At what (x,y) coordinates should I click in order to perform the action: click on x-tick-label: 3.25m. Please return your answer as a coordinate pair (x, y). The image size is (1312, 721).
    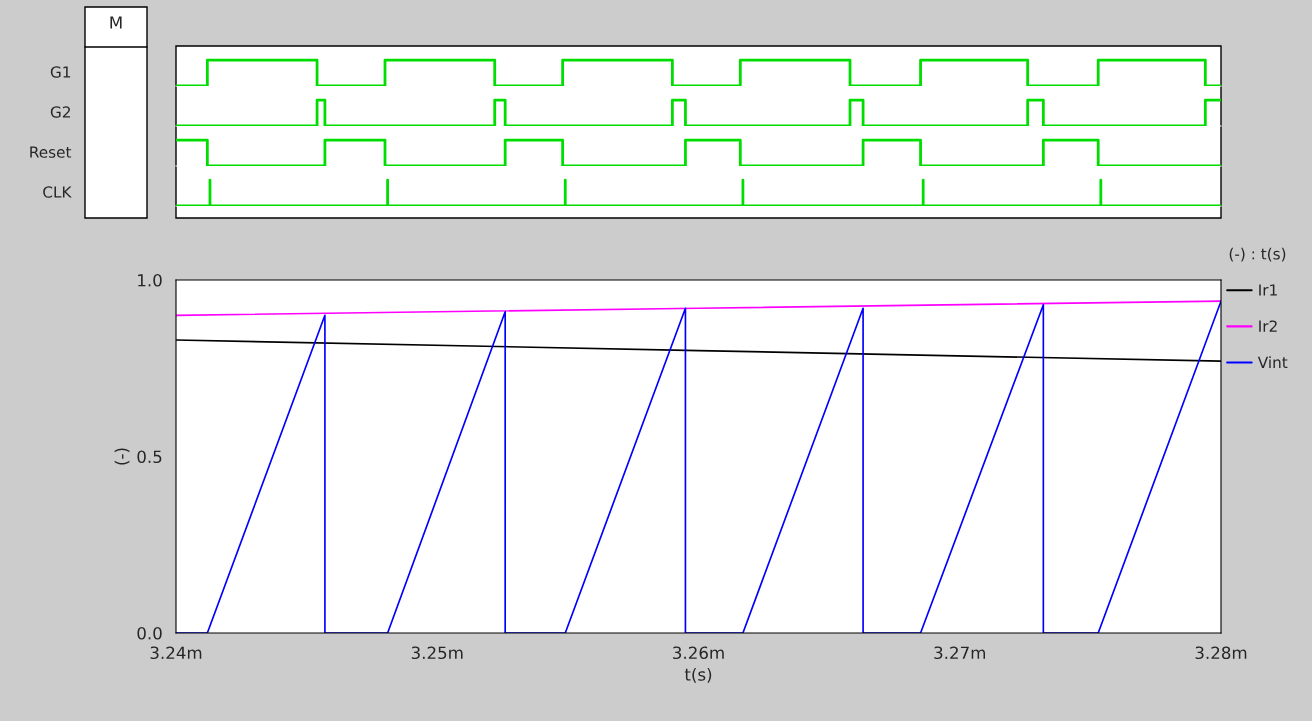
    Looking at the image, I should click on (437, 653).